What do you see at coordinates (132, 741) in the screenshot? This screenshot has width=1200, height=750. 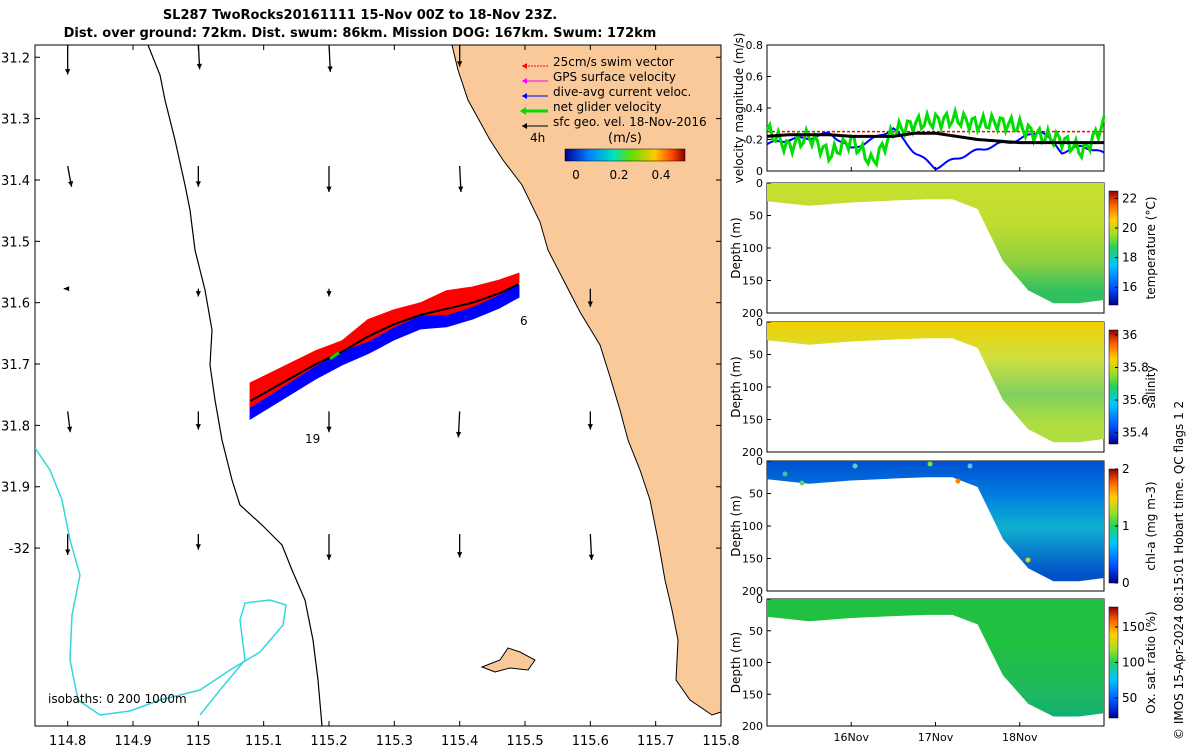 I see `map-x-tick-label: 114.9` at bounding box center [132, 741].